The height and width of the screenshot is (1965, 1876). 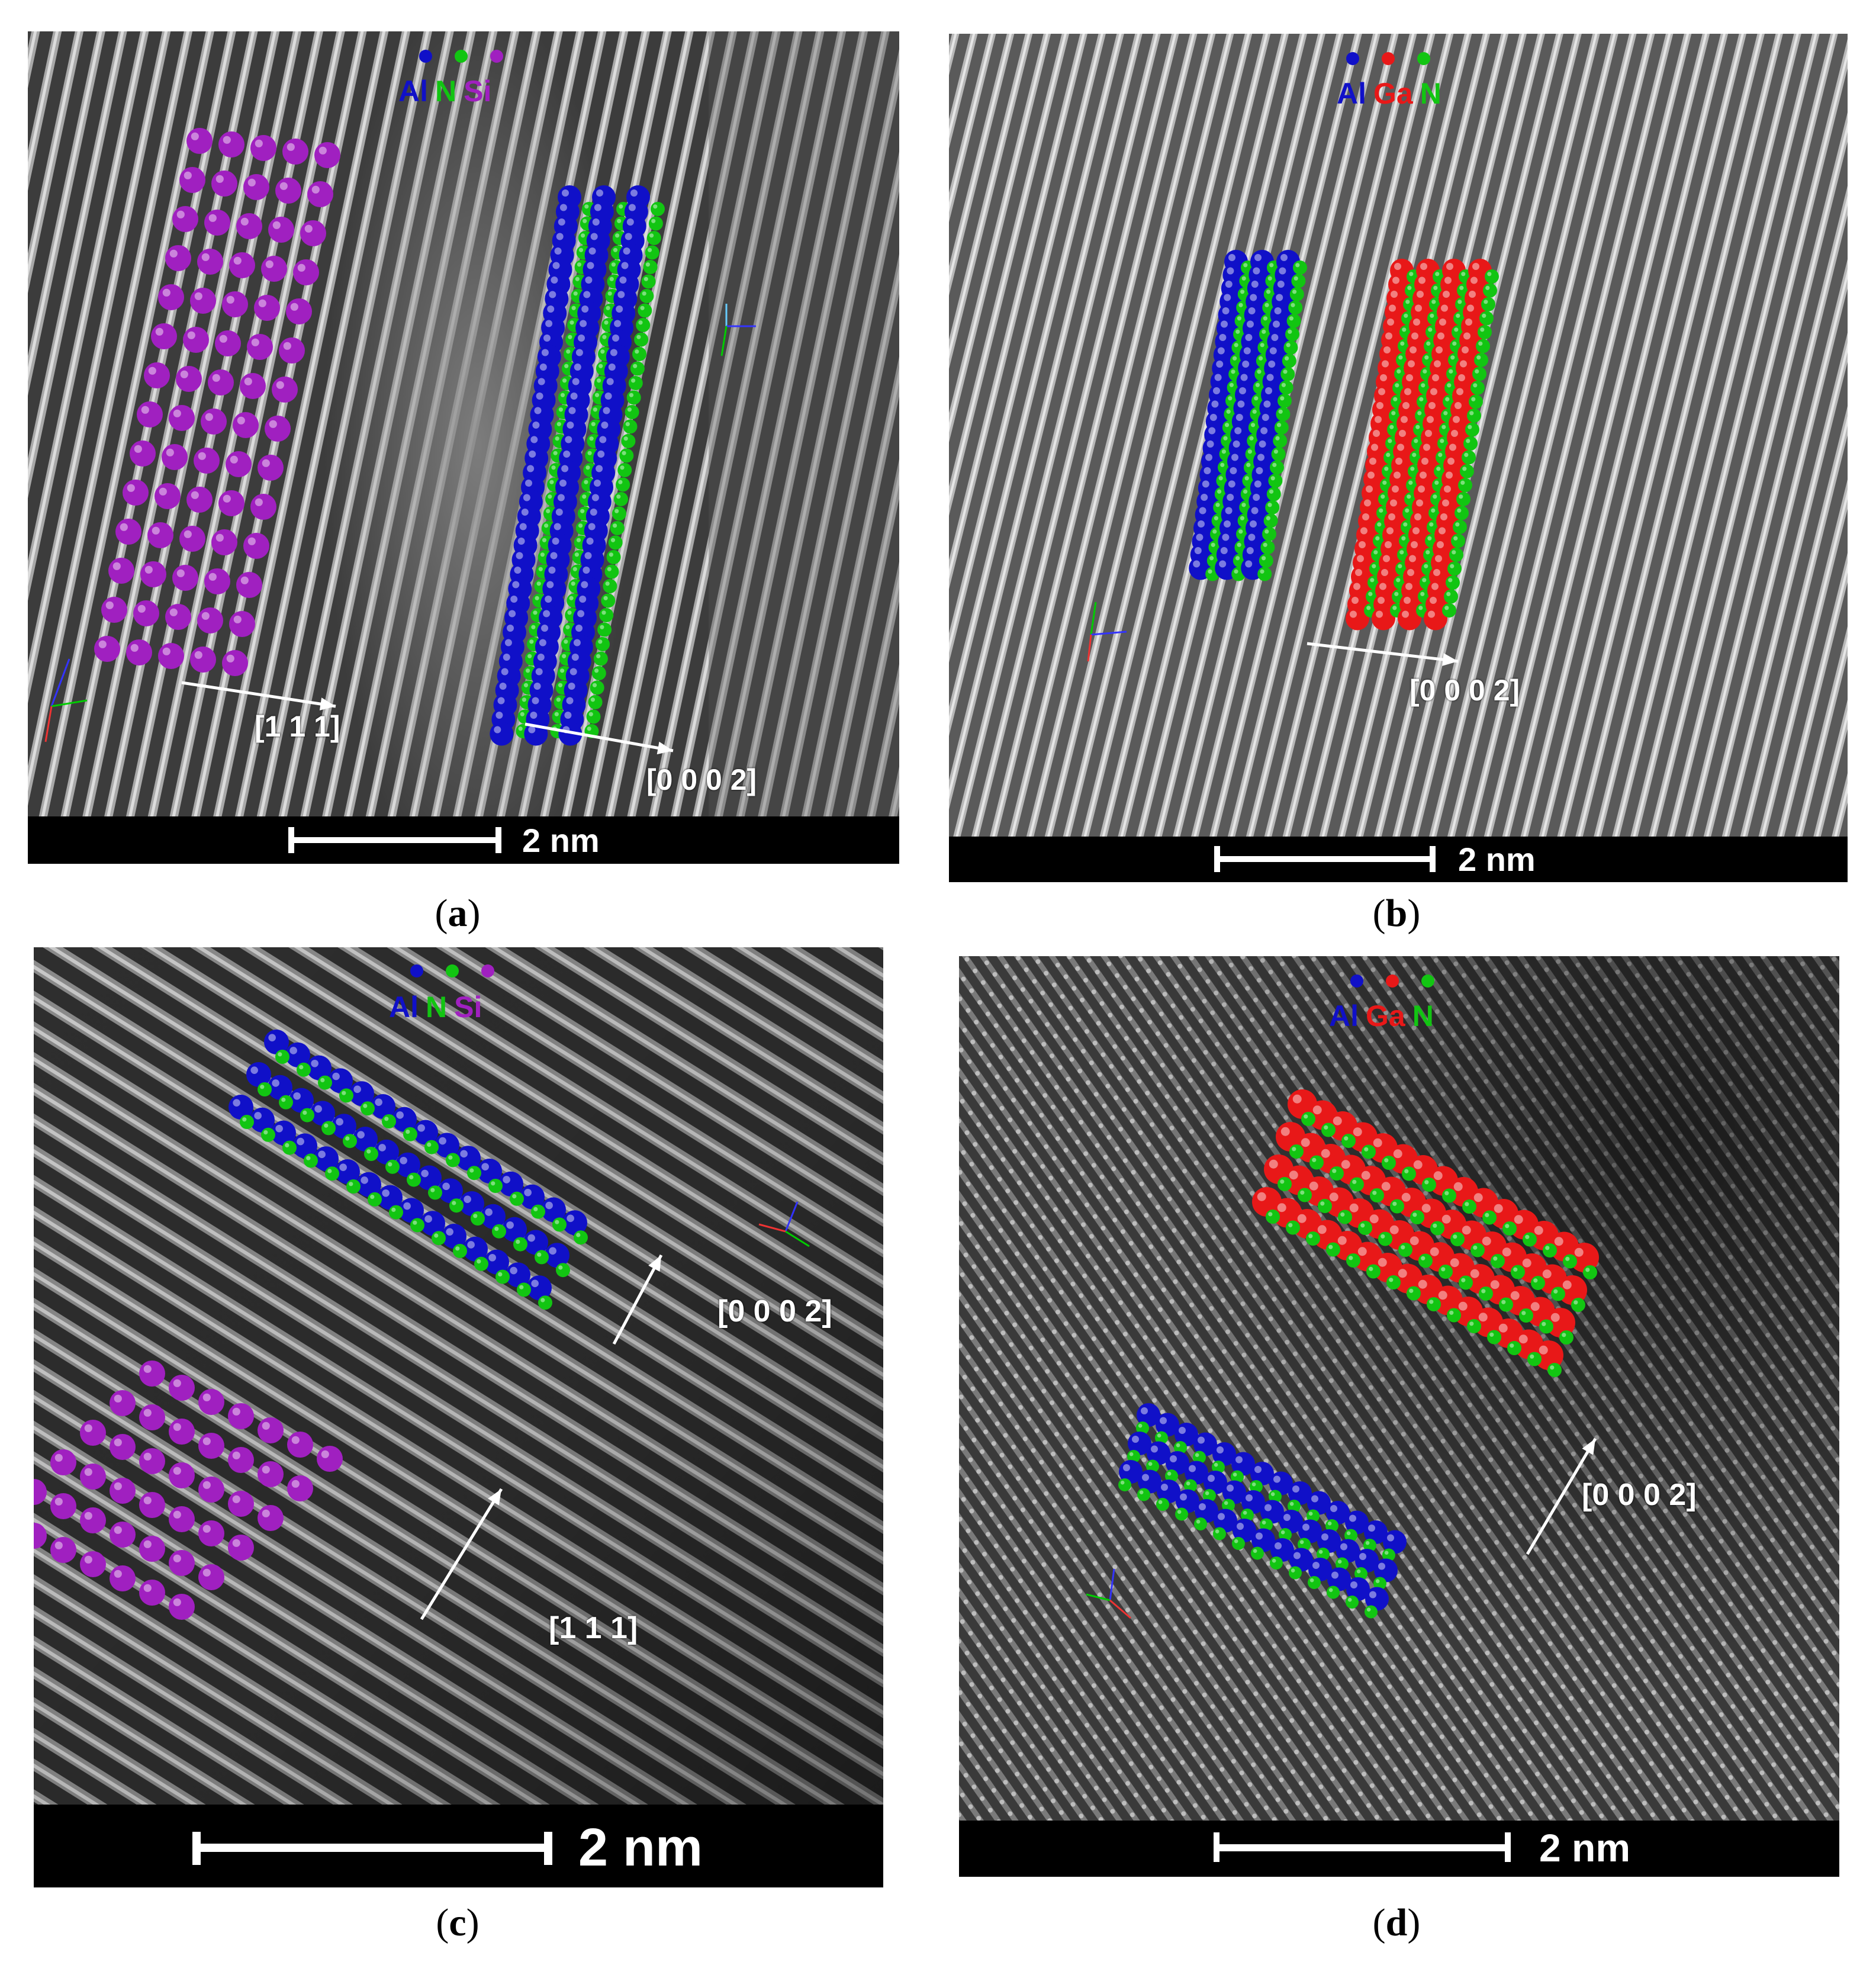 What do you see at coordinates (774, 1311) in the screenshot?
I see `direction-label-0002-c: [0 0 0 2]` at bounding box center [774, 1311].